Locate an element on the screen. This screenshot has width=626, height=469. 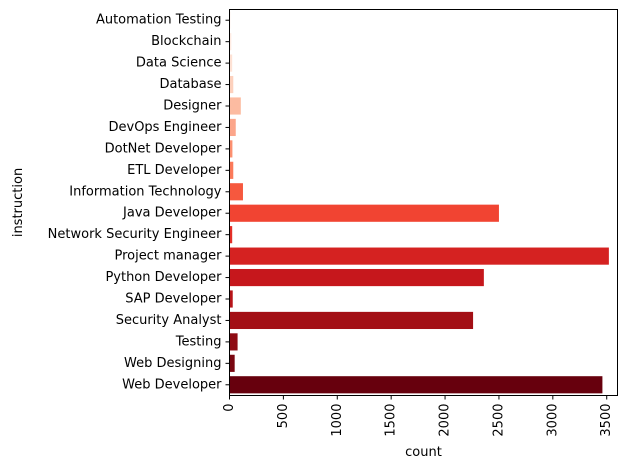
bar-web-developer is located at coordinates (416, 385).